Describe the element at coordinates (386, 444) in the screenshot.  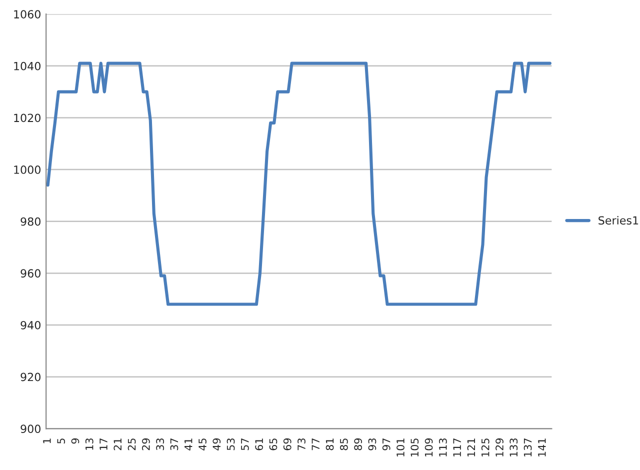
I see `x-tick-label: 97` at that location.